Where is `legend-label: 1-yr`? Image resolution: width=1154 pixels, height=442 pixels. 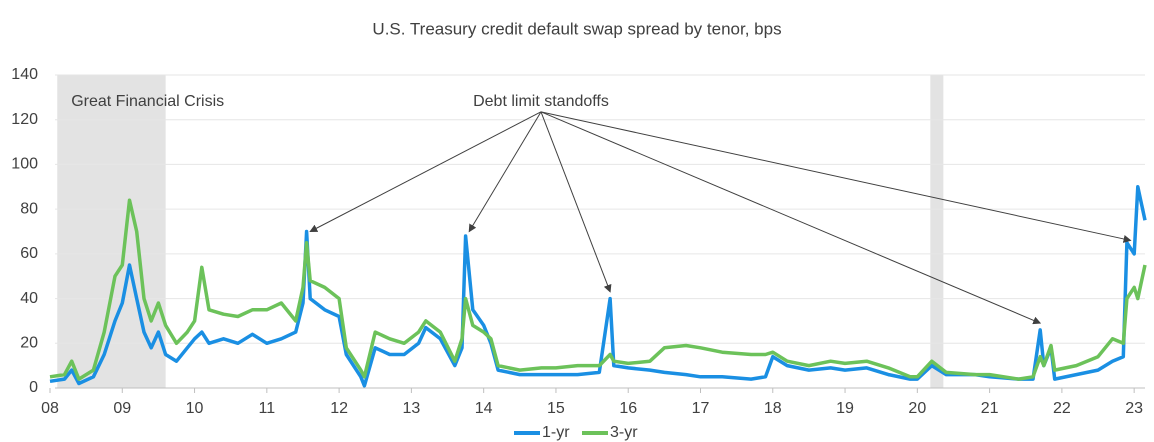 legend-label: 1-yr is located at coordinates (556, 432).